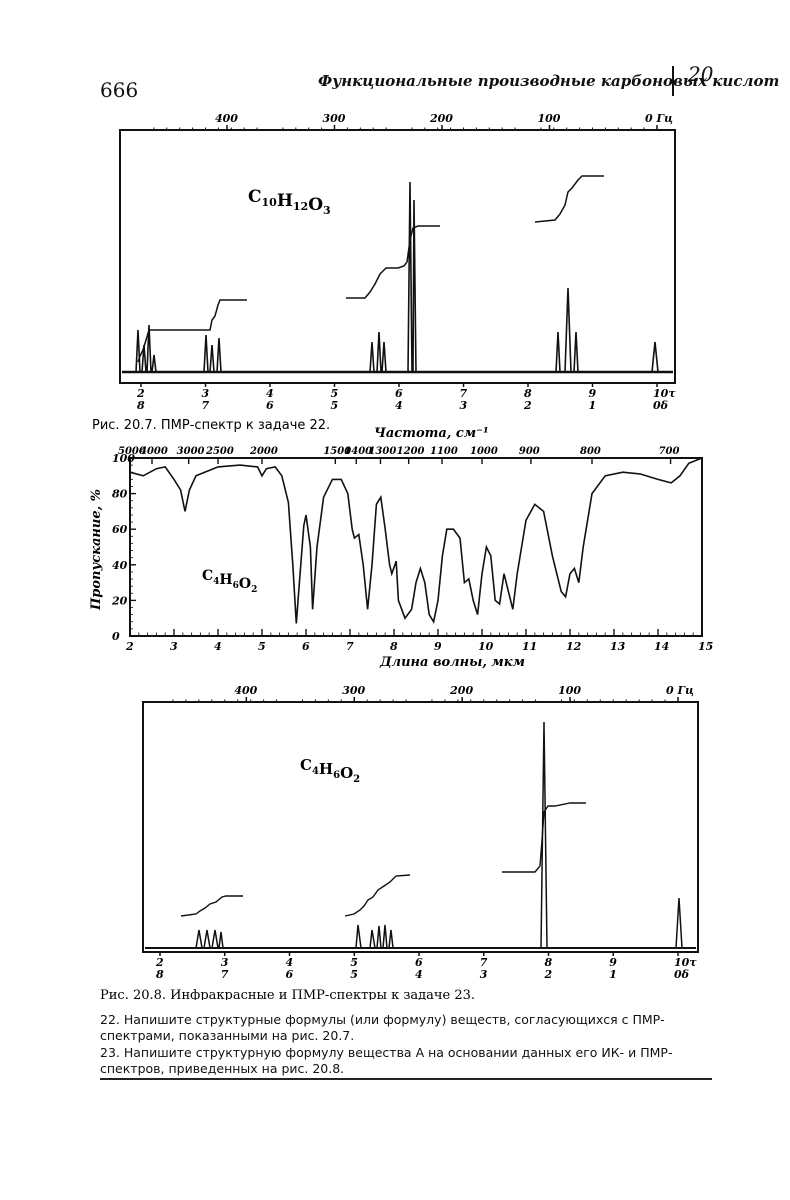 The width and height of the screenshot is (790, 1200). Describe the element at coordinates (350, 646) in the screenshot. I see `x-tick-label: 7` at that location.